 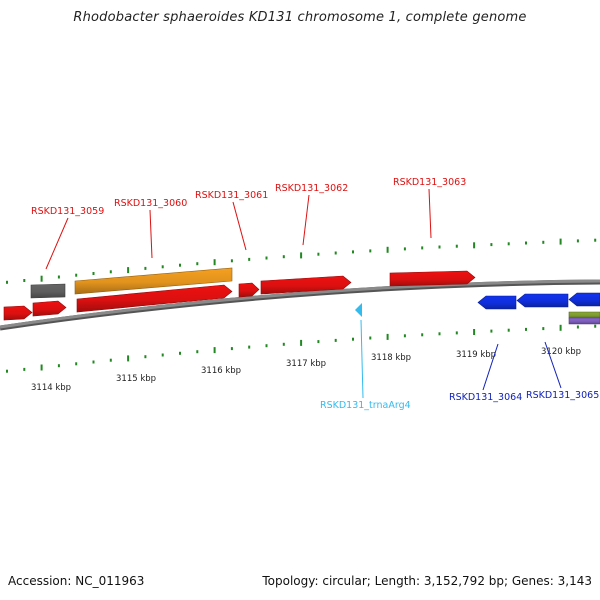 I want to click on gene-label-RSKD131_trnaArg4: RSKD131_trnaArg4, so click(x=365, y=405).